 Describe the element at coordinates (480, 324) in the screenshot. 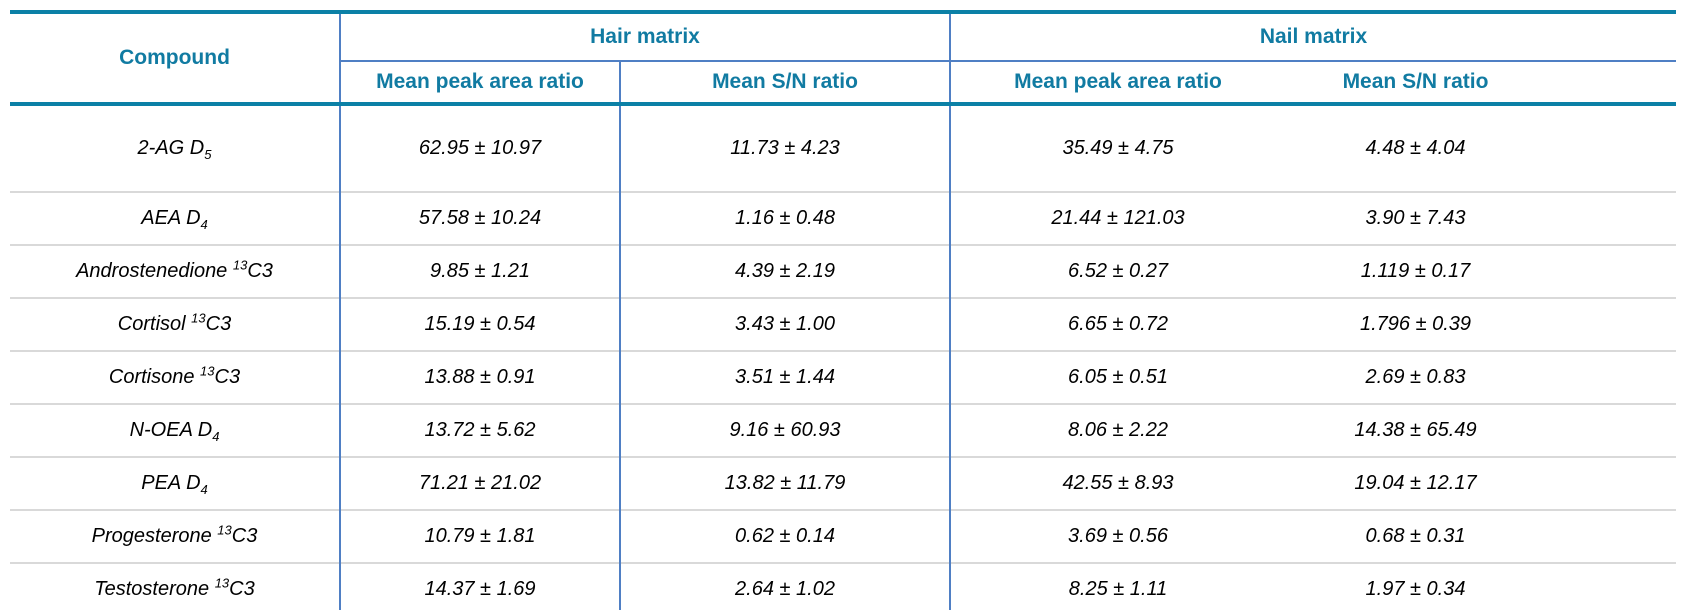

I see `hair-mean-peak-area-cell: 15.19 ± 0.54` at that location.